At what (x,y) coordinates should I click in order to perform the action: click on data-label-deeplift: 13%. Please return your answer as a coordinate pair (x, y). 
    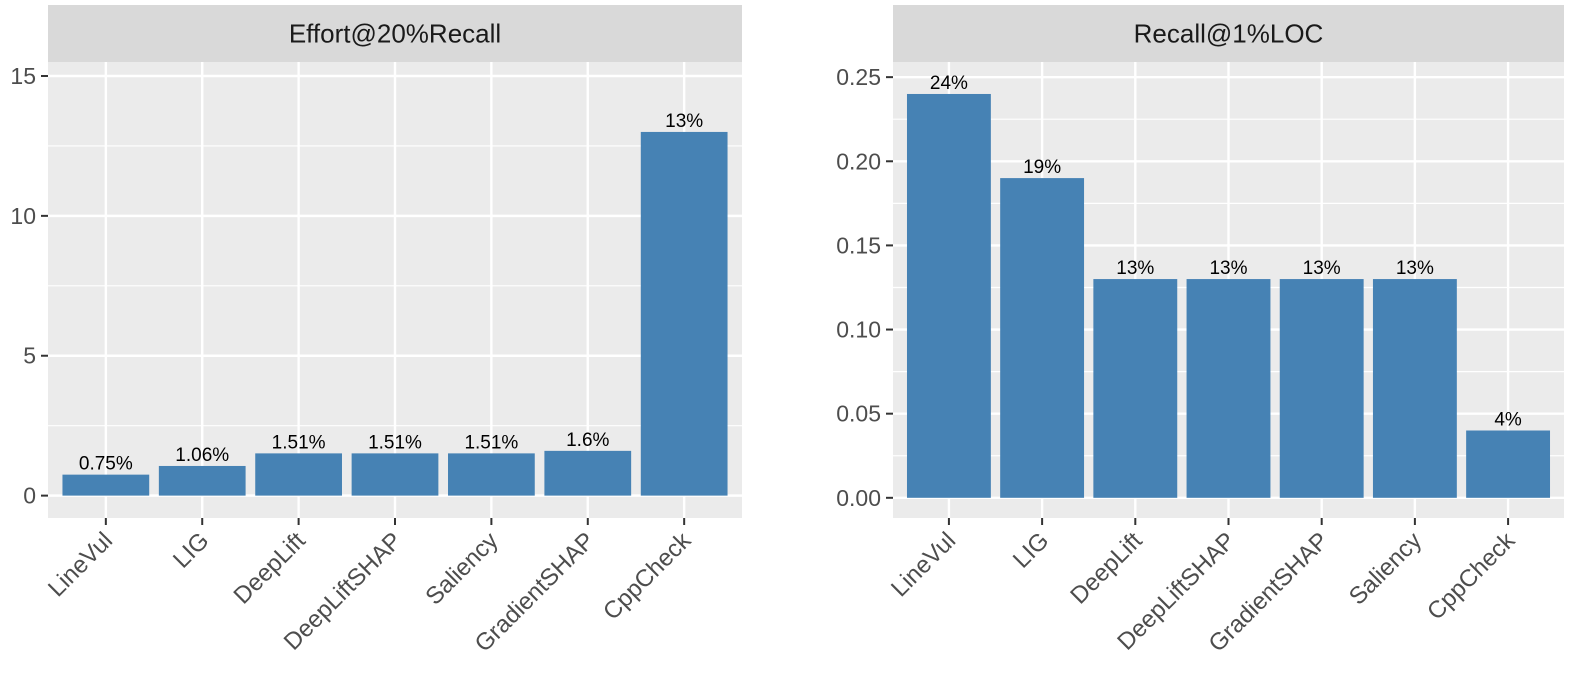
    Looking at the image, I should click on (1135, 268).